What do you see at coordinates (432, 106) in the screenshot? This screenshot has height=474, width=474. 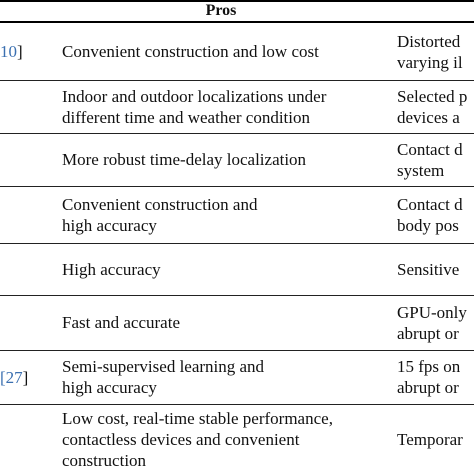 I see `cons-cell: Selected p devices a` at bounding box center [432, 106].